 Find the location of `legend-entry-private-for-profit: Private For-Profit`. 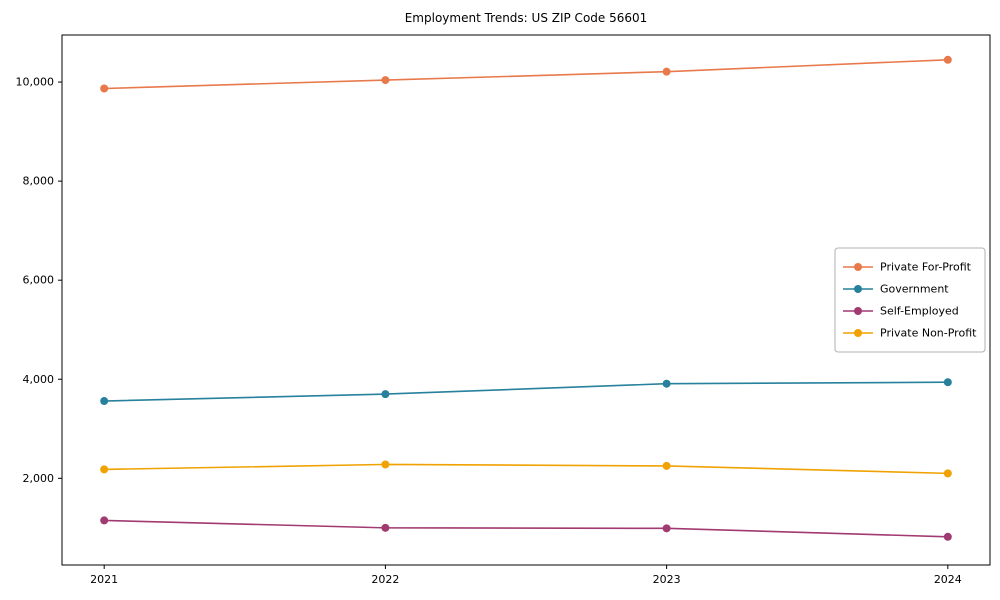

legend-entry-private-for-profit: Private For-Profit is located at coordinates (907, 267).